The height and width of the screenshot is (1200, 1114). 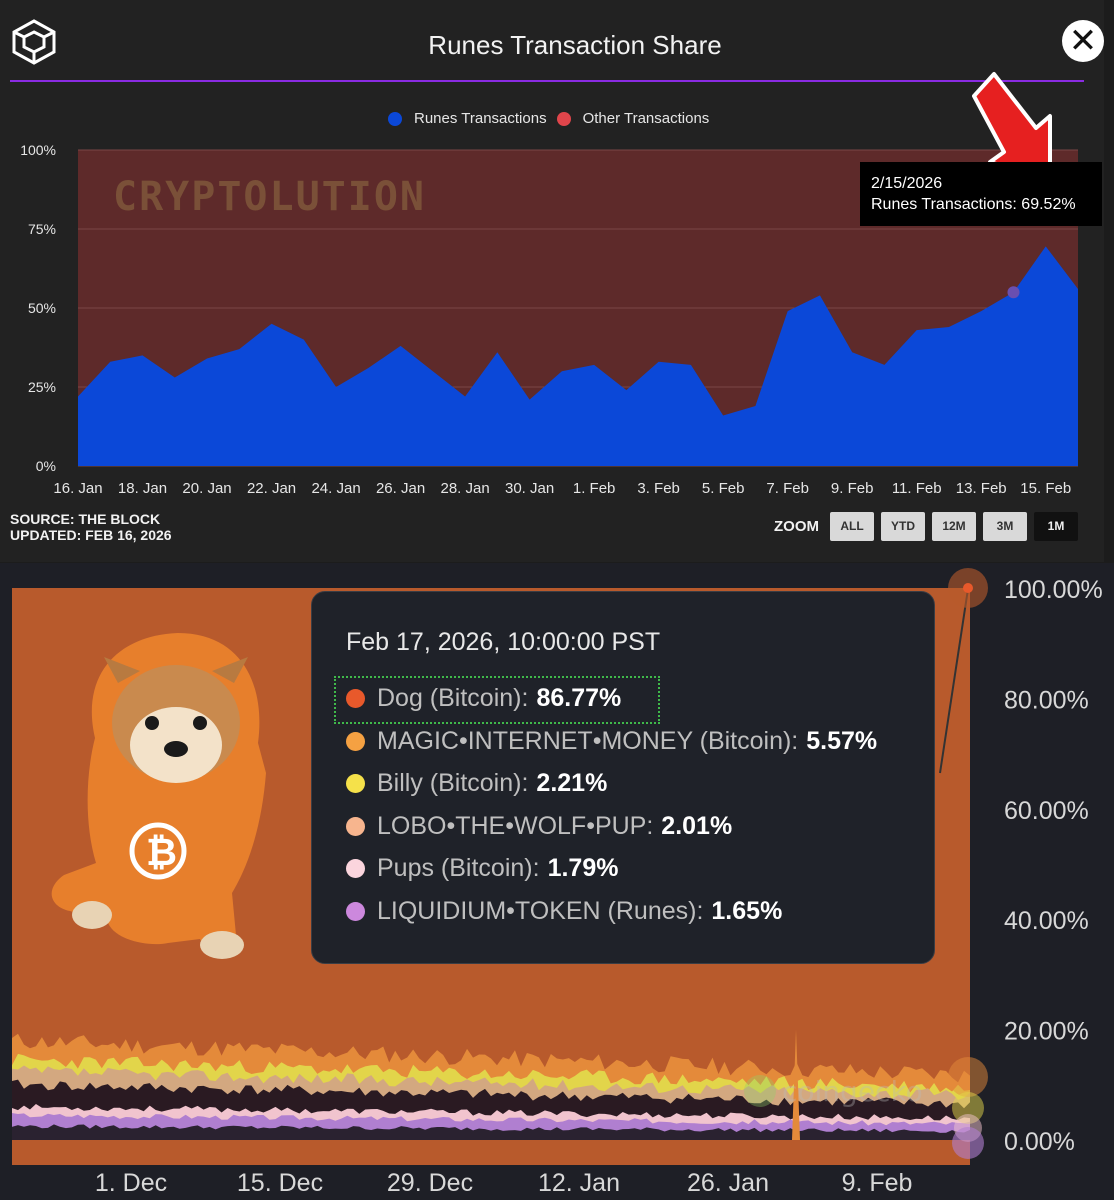 What do you see at coordinates (697, 826) in the screenshot?
I see `row-value: 2.01%` at bounding box center [697, 826].